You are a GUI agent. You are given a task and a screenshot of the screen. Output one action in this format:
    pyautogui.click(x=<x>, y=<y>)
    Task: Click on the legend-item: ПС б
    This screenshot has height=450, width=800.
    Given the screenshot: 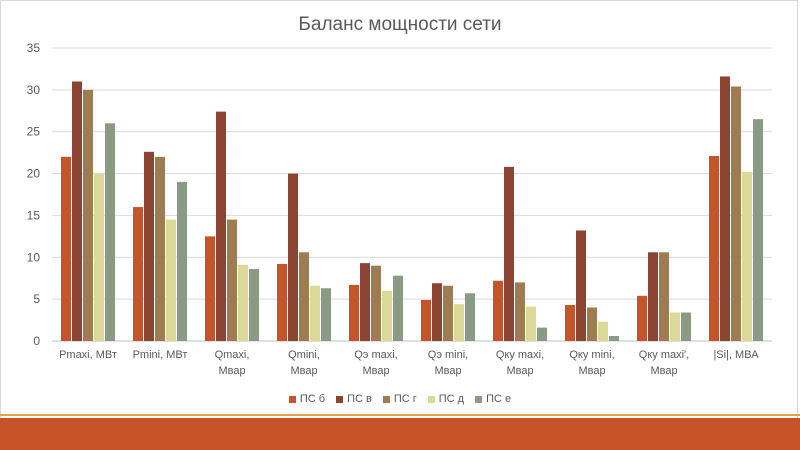 What is the action you would take?
    pyautogui.click(x=307, y=399)
    